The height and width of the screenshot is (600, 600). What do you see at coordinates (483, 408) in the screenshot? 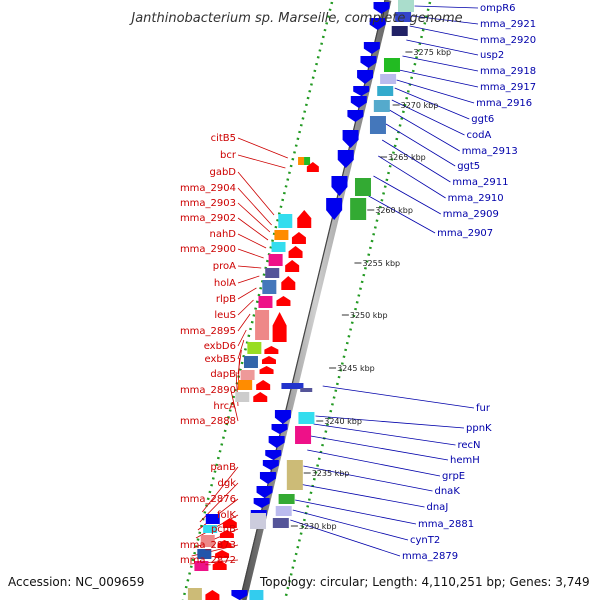
I see `gene-label-right: fur` at bounding box center [483, 408].